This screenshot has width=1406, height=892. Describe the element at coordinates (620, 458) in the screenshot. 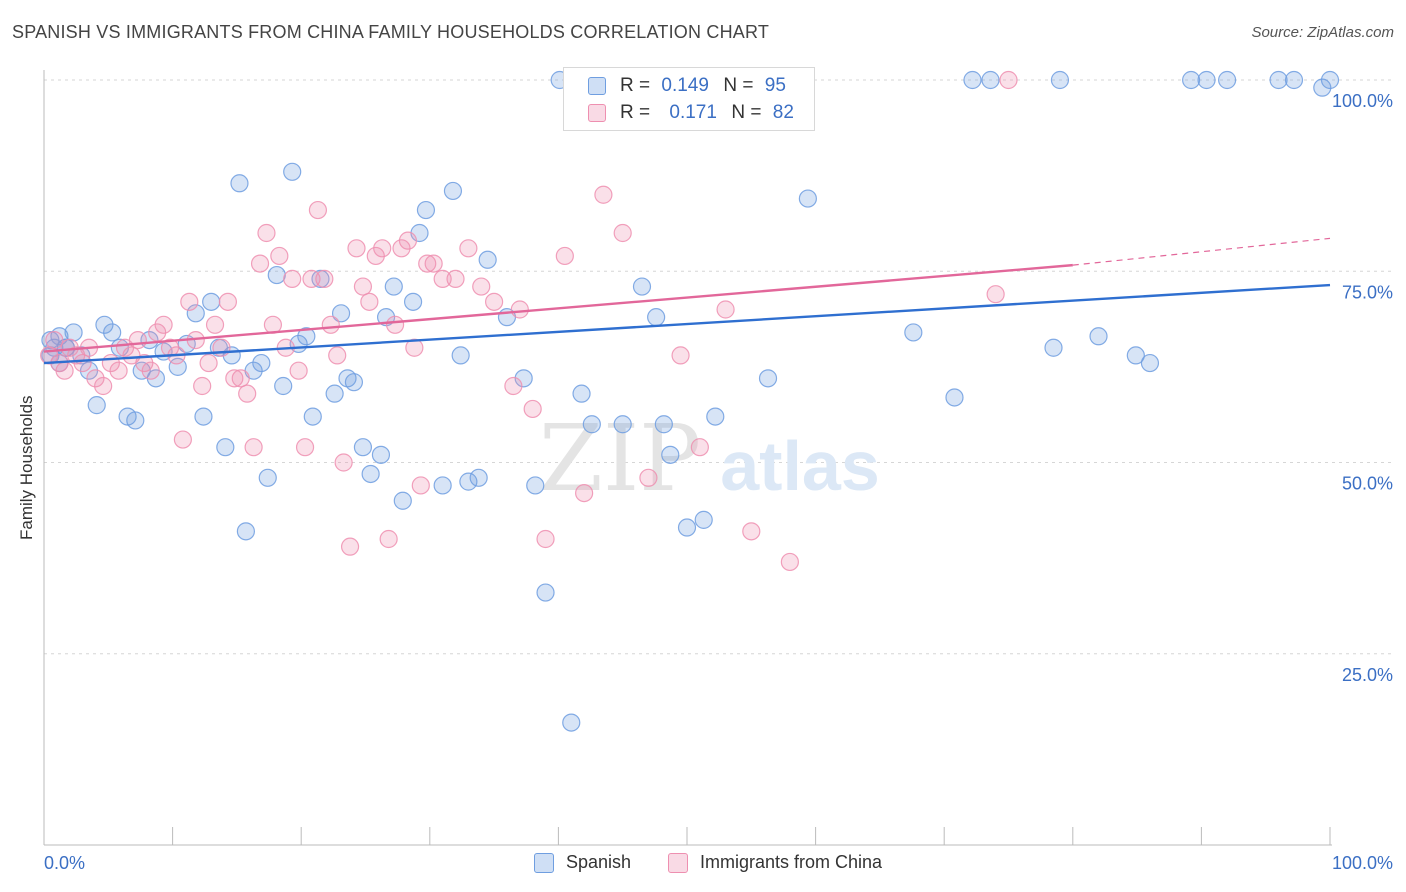

I see `watermark-zip: ZIP` at that location.